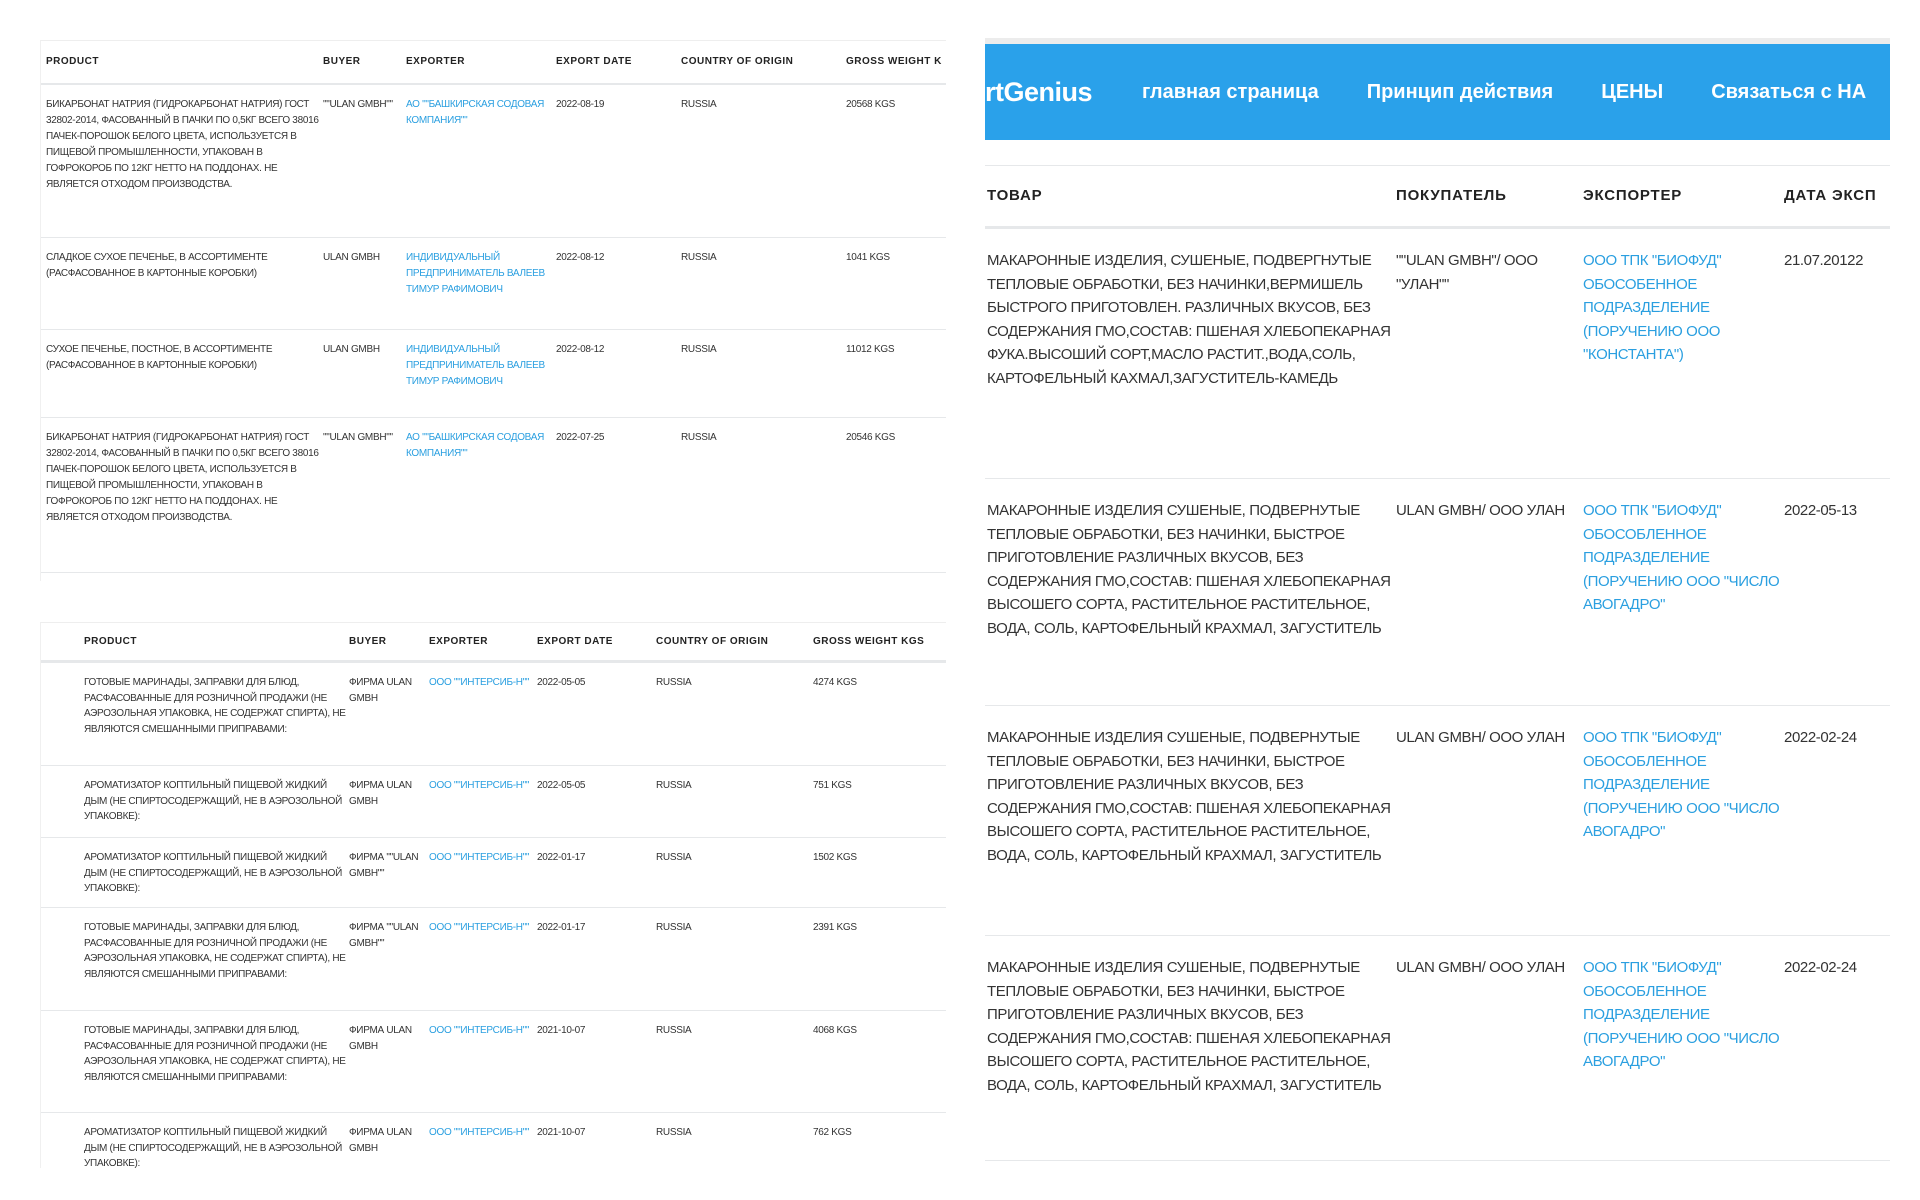 Image resolution: width=1920 pixels, height=1200 pixels. What do you see at coordinates (835, 927) in the screenshot?
I see `cell-weight: 2391 KGS` at bounding box center [835, 927].